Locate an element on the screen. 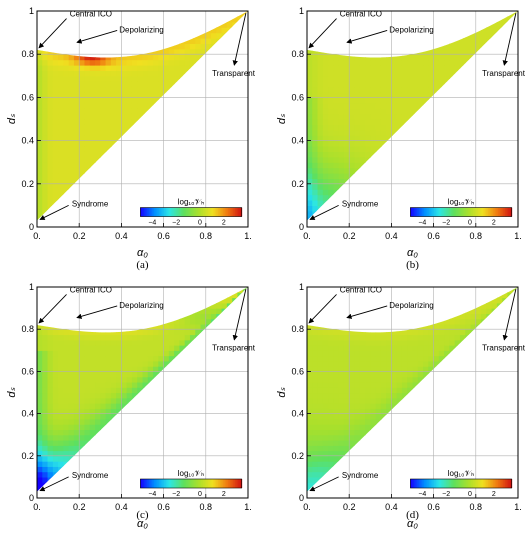  colorbar-tick-label: 0 is located at coordinates (470, 223).